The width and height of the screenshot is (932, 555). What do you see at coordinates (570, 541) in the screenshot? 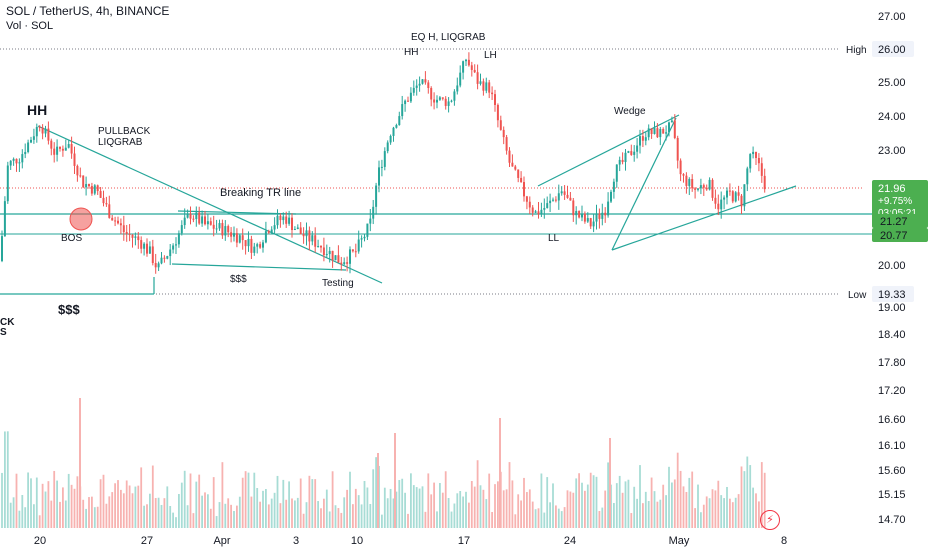
I see `time-label: 24` at bounding box center [570, 541].